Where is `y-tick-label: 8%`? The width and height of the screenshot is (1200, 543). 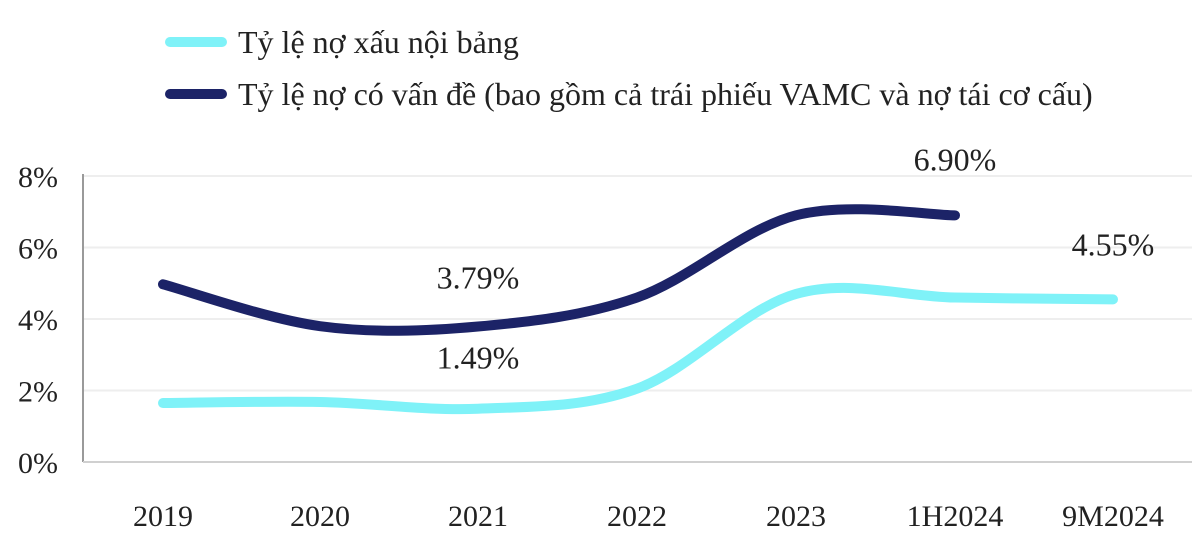
y-tick-label: 8% is located at coordinates (38, 177).